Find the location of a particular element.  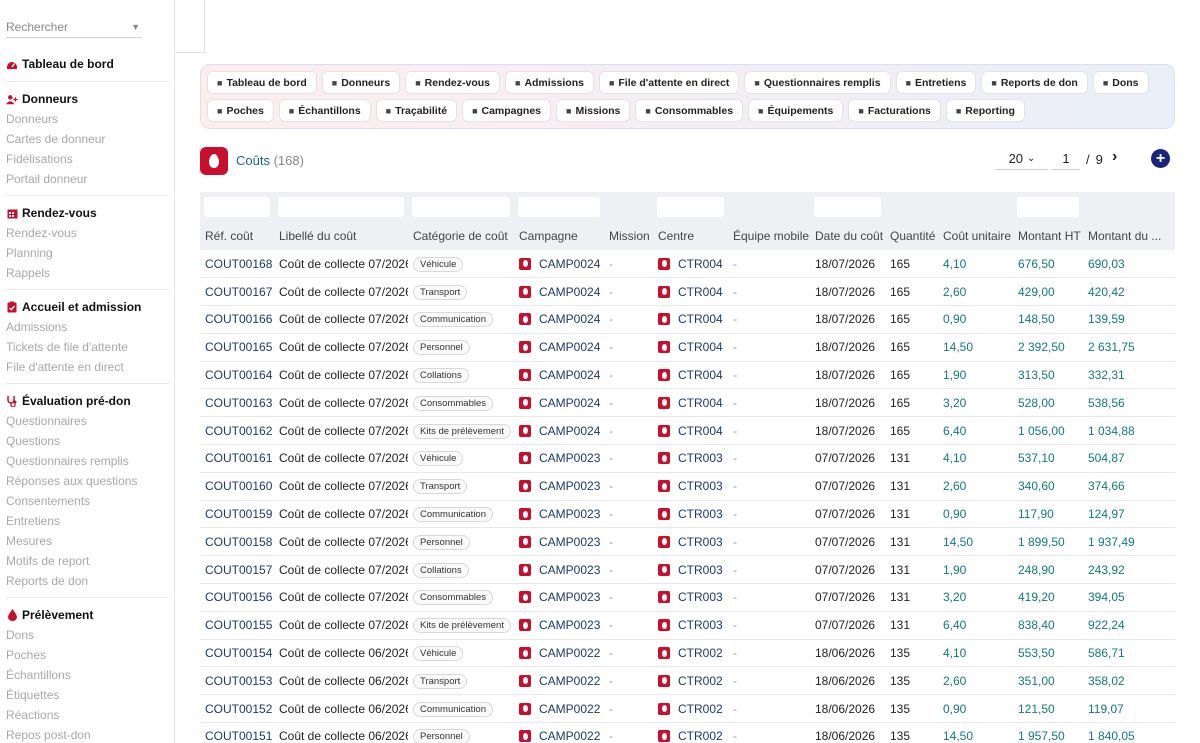

sidebar-item: Portail donneur is located at coordinates (47, 179).